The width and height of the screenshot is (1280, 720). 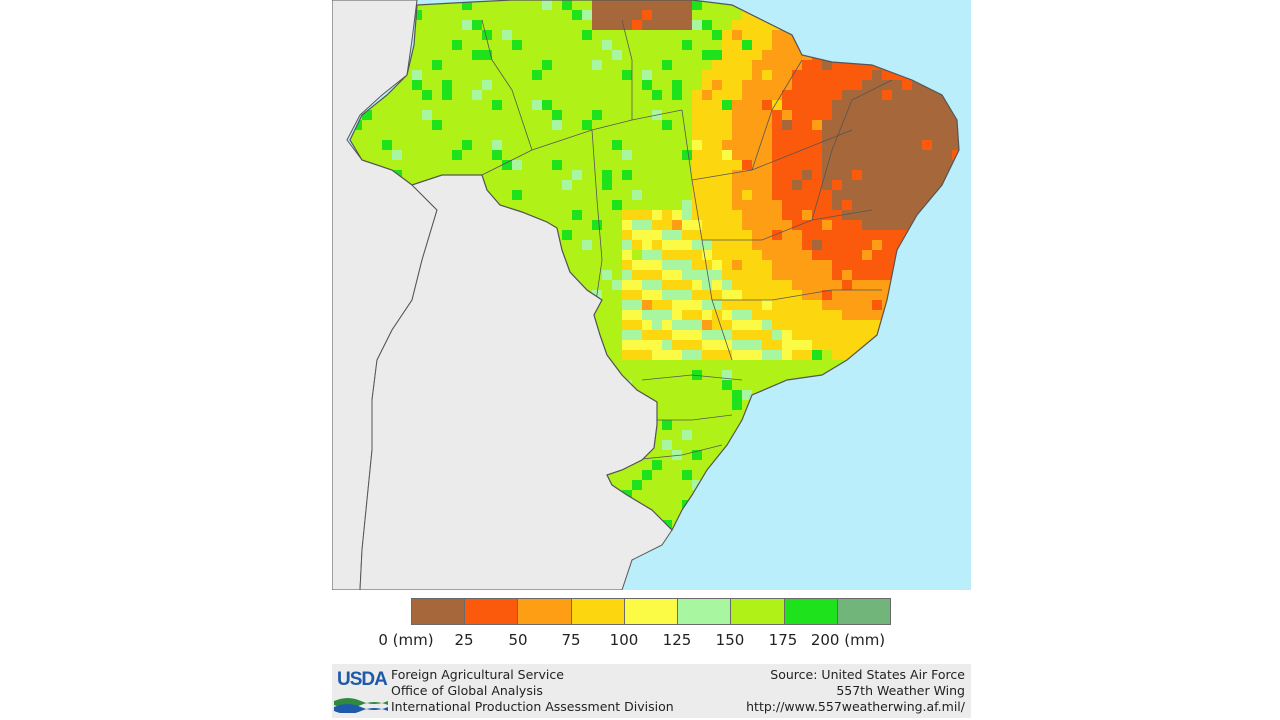 What do you see at coordinates (651, 611) in the screenshot?
I see `legend-color-bar` at bounding box center [651, 611].